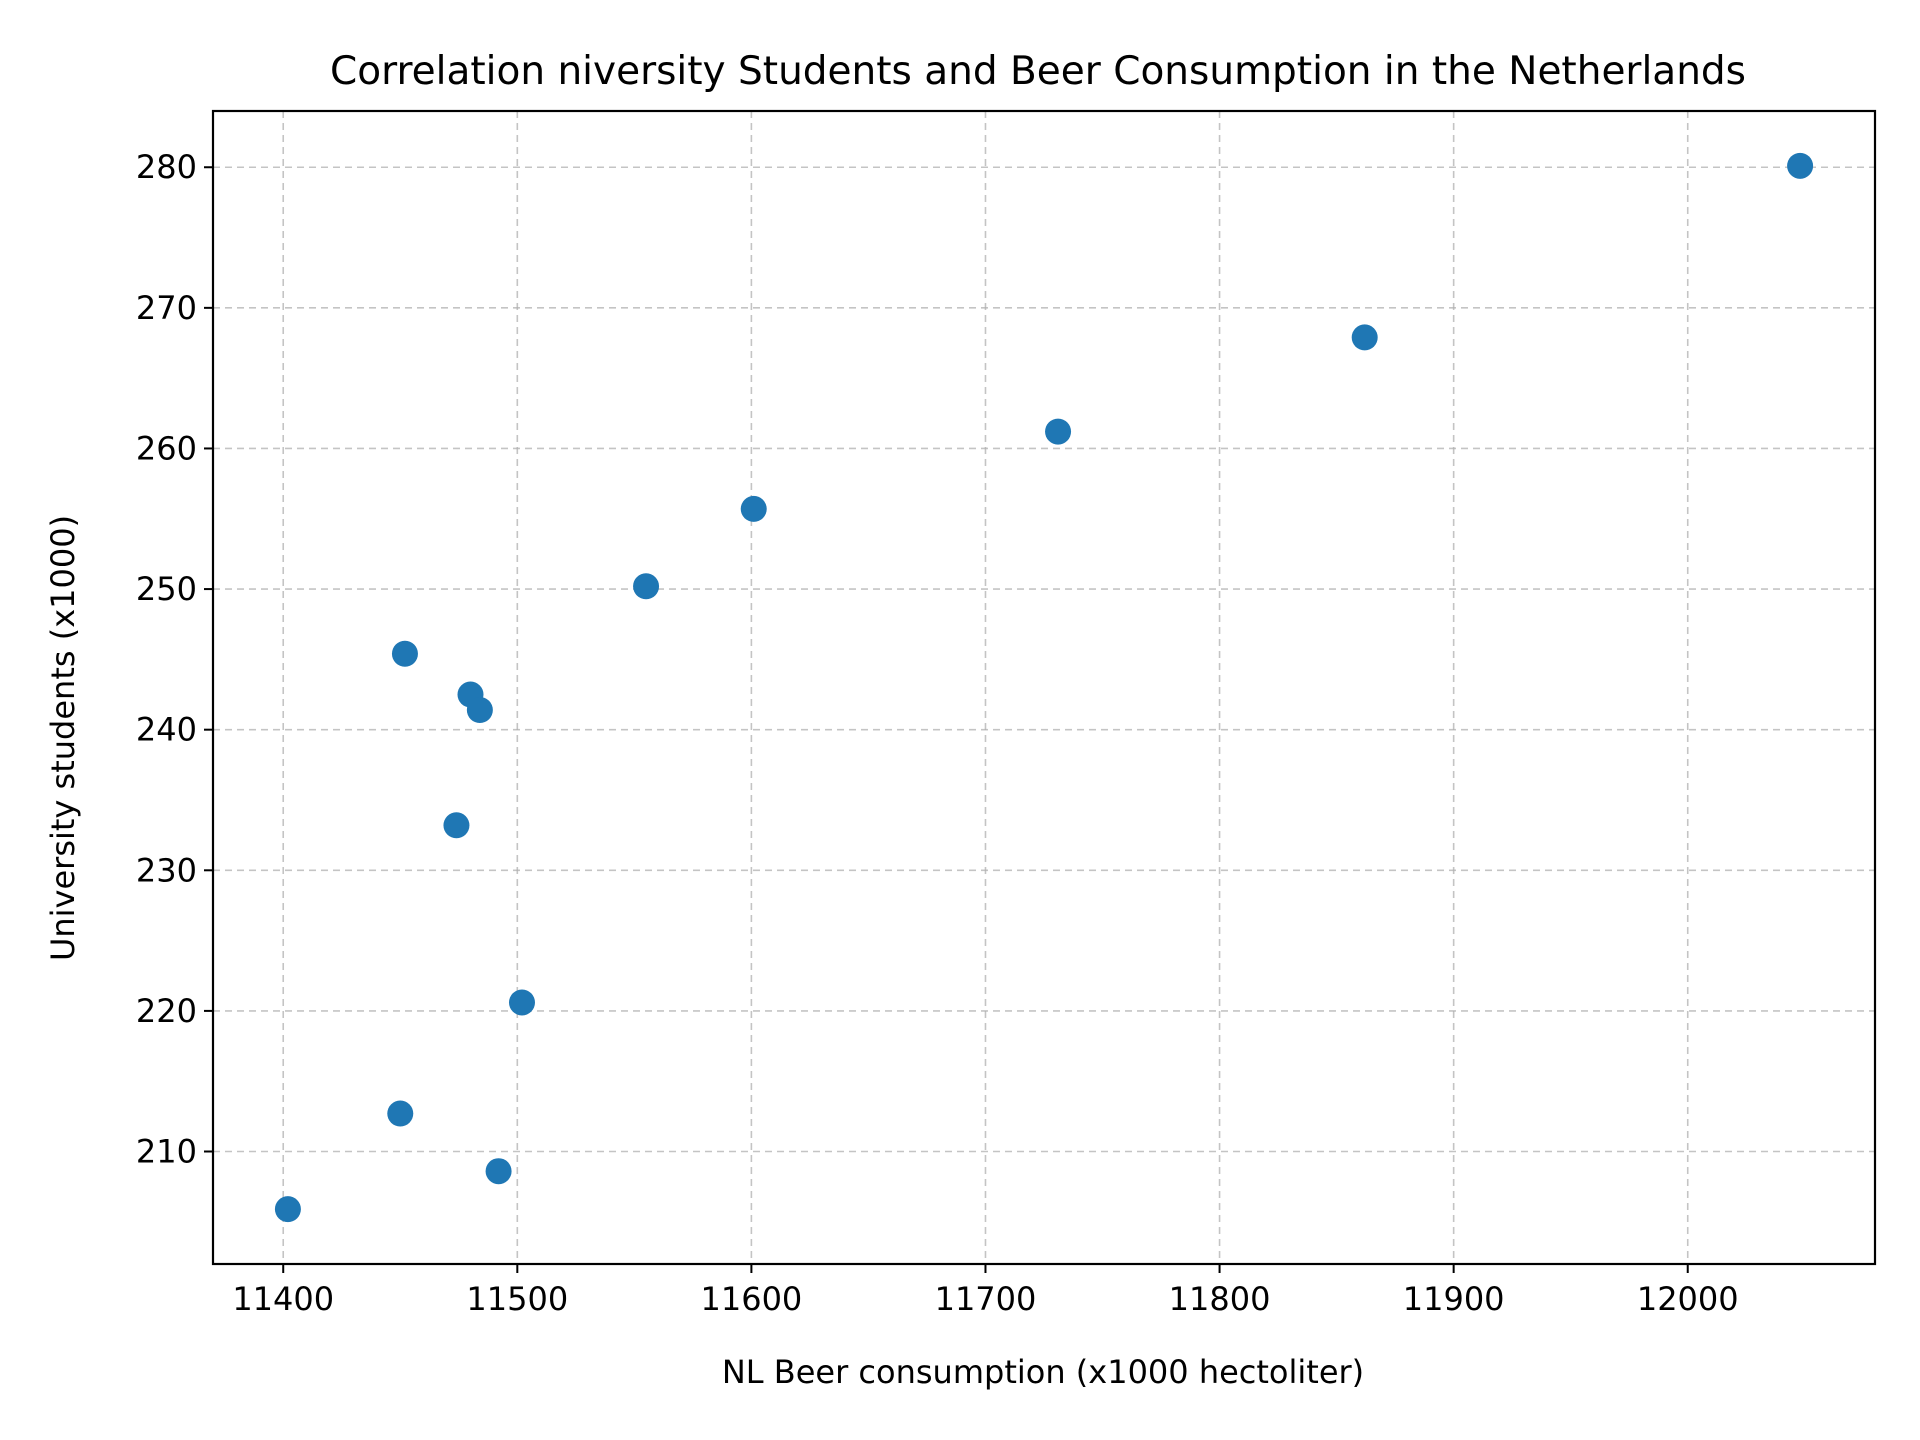  Describe the element at coordinates (1220, 1299) in the screenshot. I see `x-tick-label: 11800` at that location.